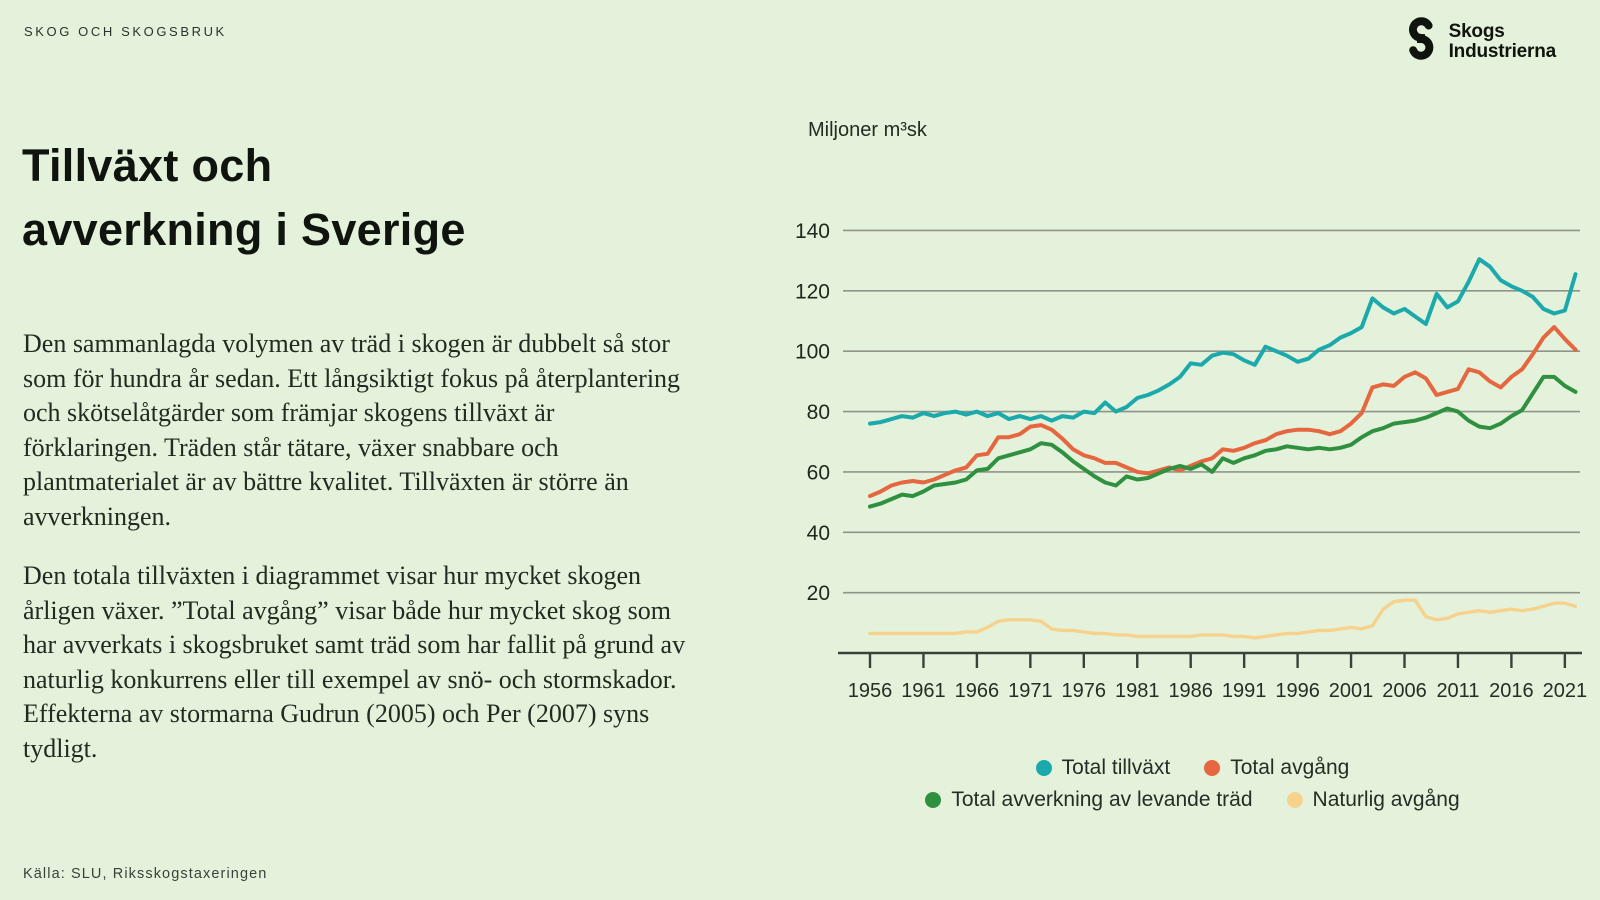 Image resolution: width=1600 pixels, height=900 pixels. I want to click on chart-unit-label: Miljoner m³sk, so click(867, 130).